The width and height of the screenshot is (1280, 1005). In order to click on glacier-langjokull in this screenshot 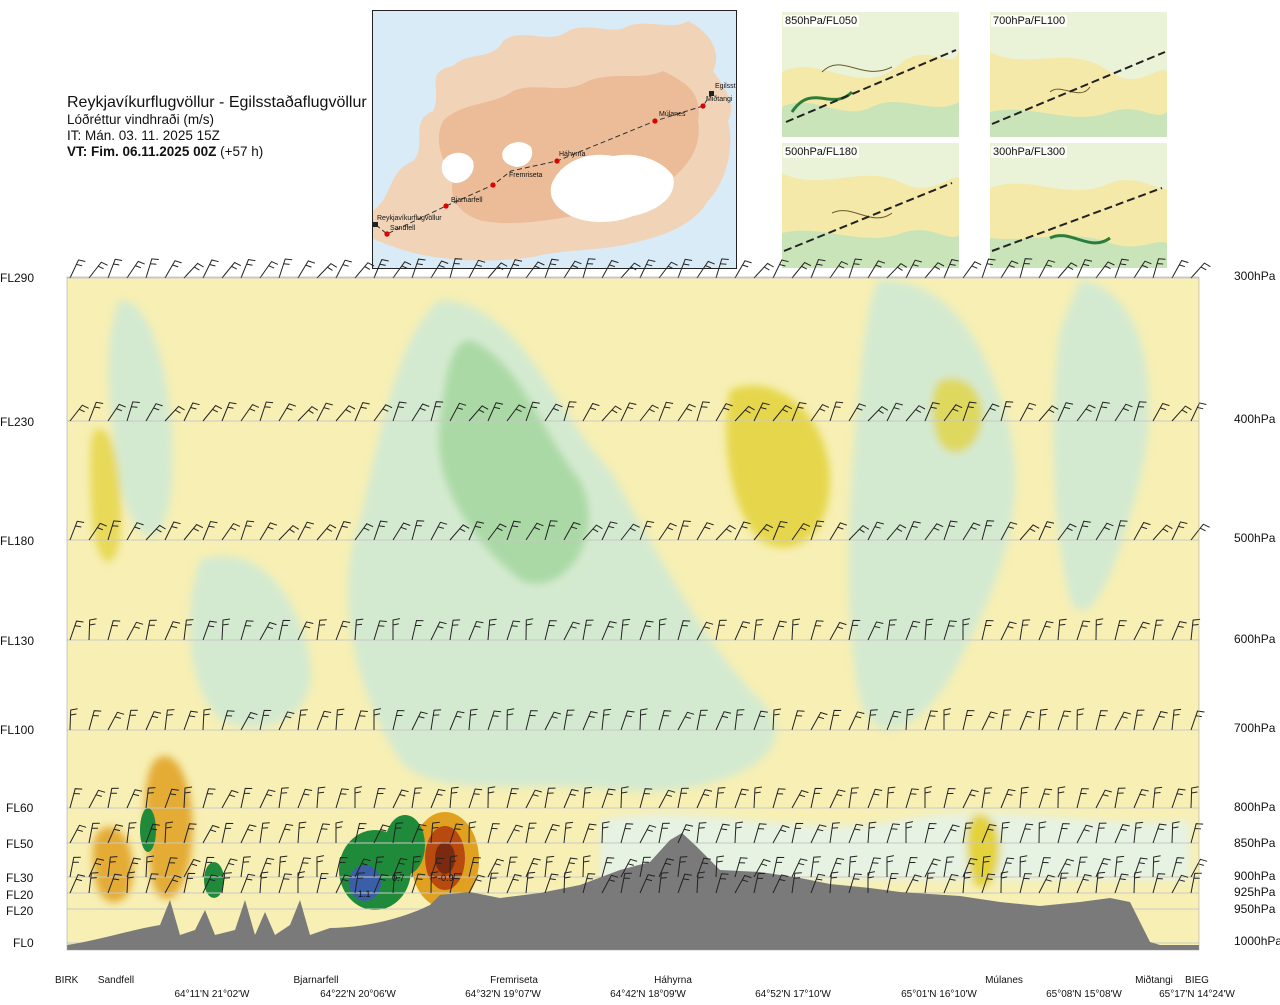, I will do `click(457, 167)`.